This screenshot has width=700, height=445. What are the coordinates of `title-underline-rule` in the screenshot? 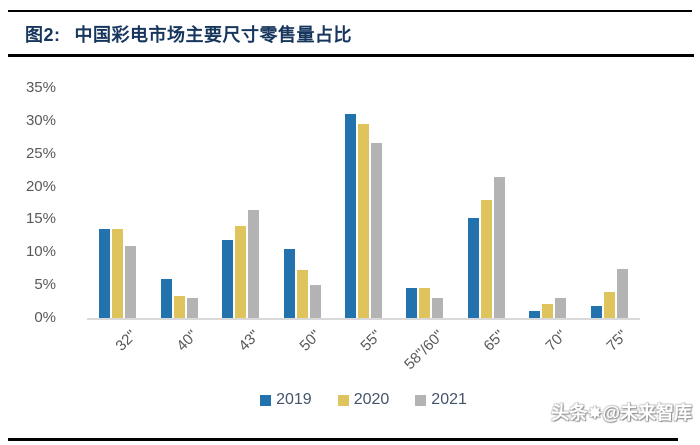 It's located at (351, 55).